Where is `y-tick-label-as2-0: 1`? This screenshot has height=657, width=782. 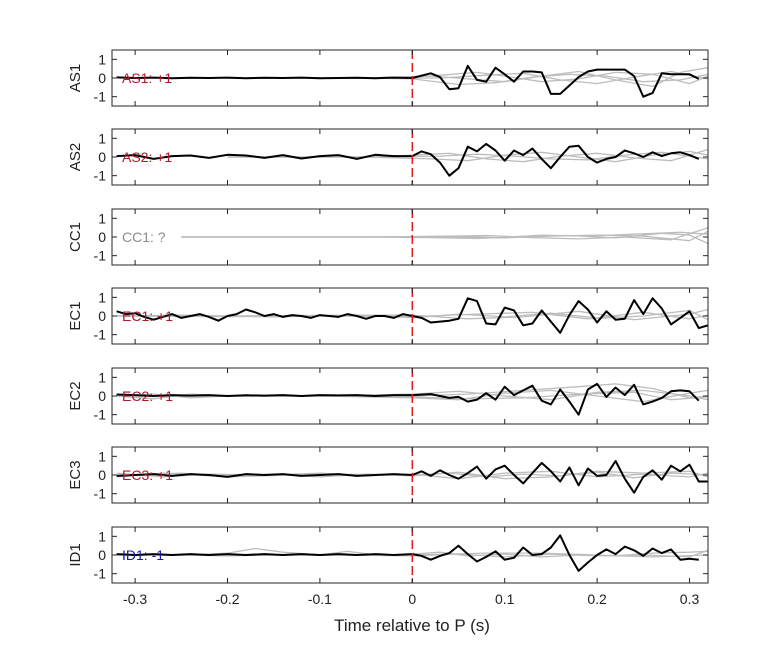
y-tick-label-as2-0: 1 is located at coordinates (102, 138).